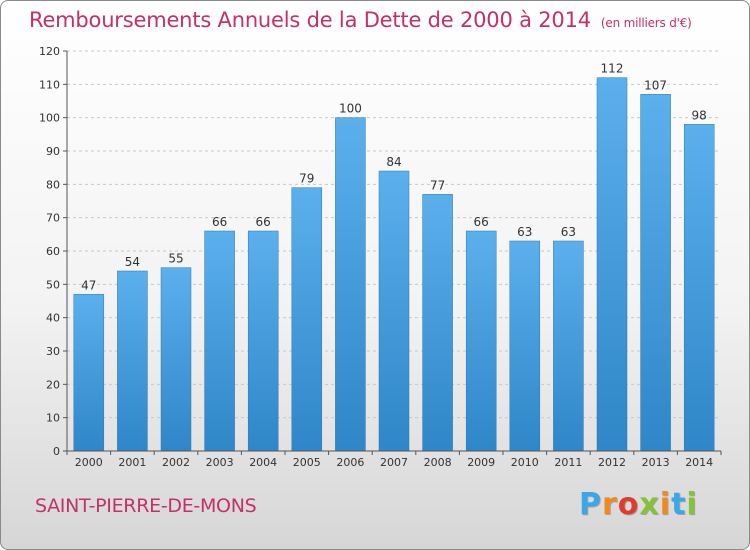 This screenshot has width=750, height=550. What do you see at coordinates (481, 462) in the screenshot?
I see `x-tick-label-2009: 2009` at bounding box center [481, 462].